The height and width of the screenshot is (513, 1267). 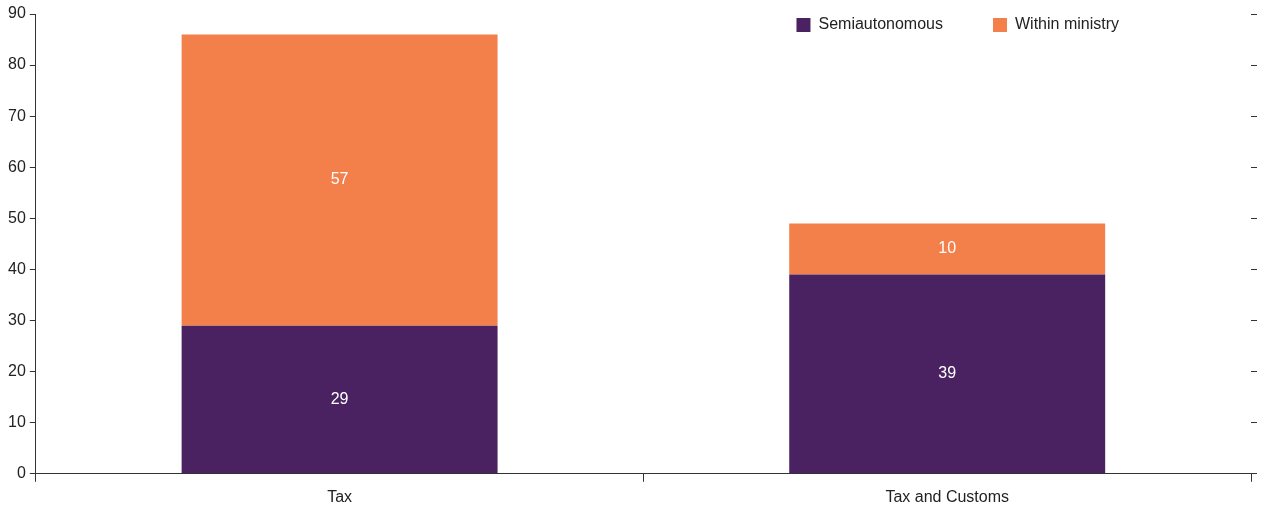 I want to click on y-tick-label: 30, so click(x=17, y=319).